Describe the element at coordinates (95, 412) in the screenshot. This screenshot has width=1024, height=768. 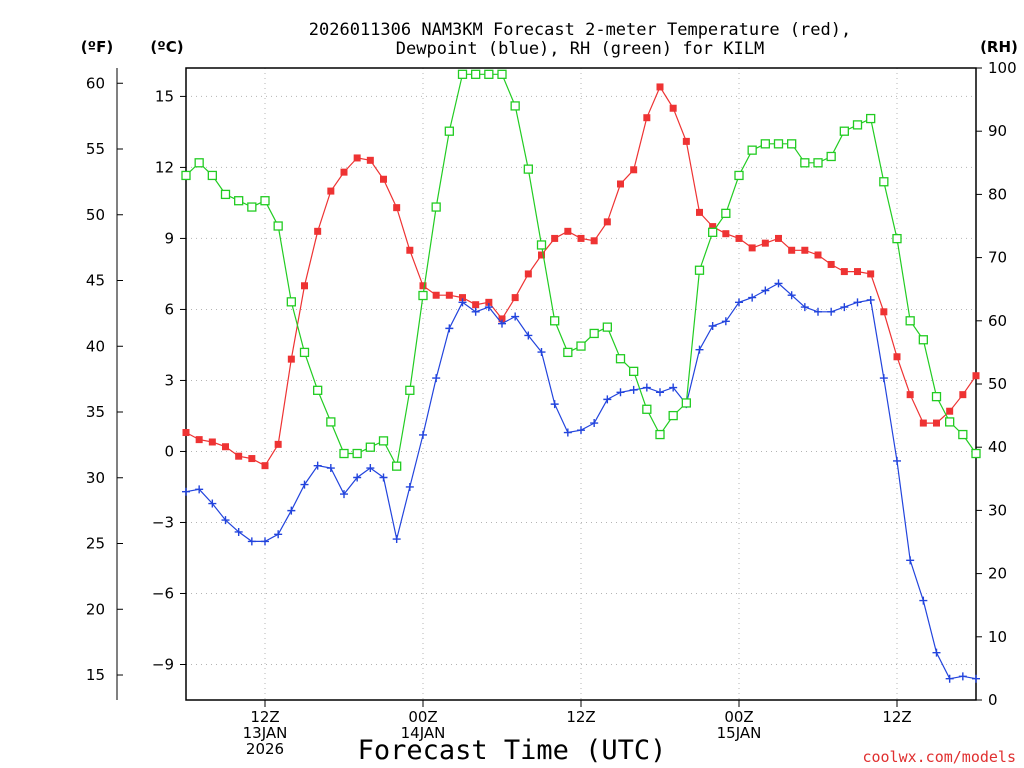
I see `fahrenheit-tick-label: 35` at that location.